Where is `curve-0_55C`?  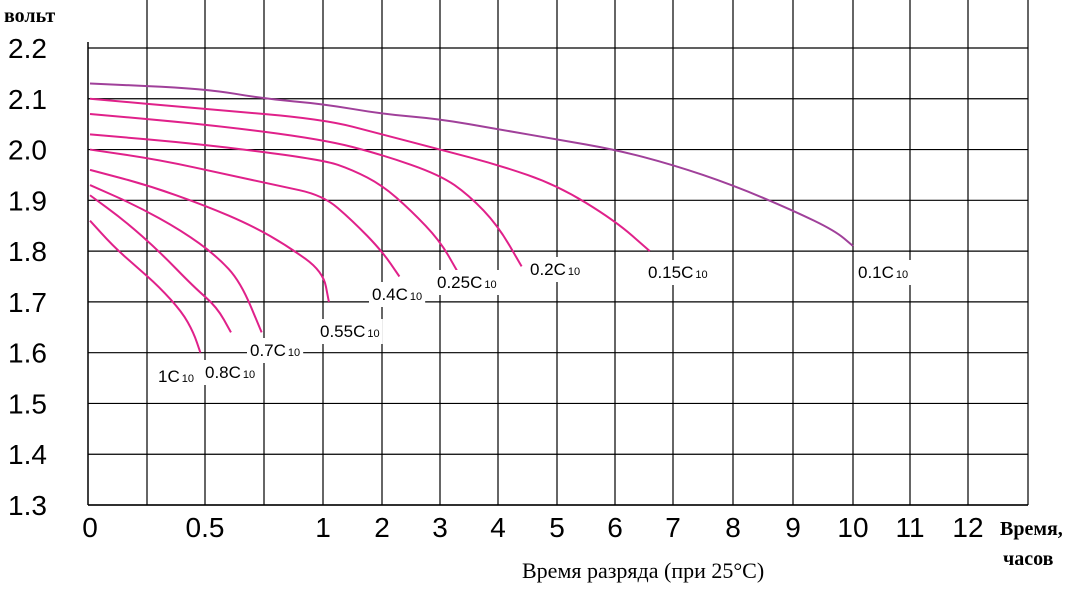
curve-0_55C is located at coordinates (209, 235).